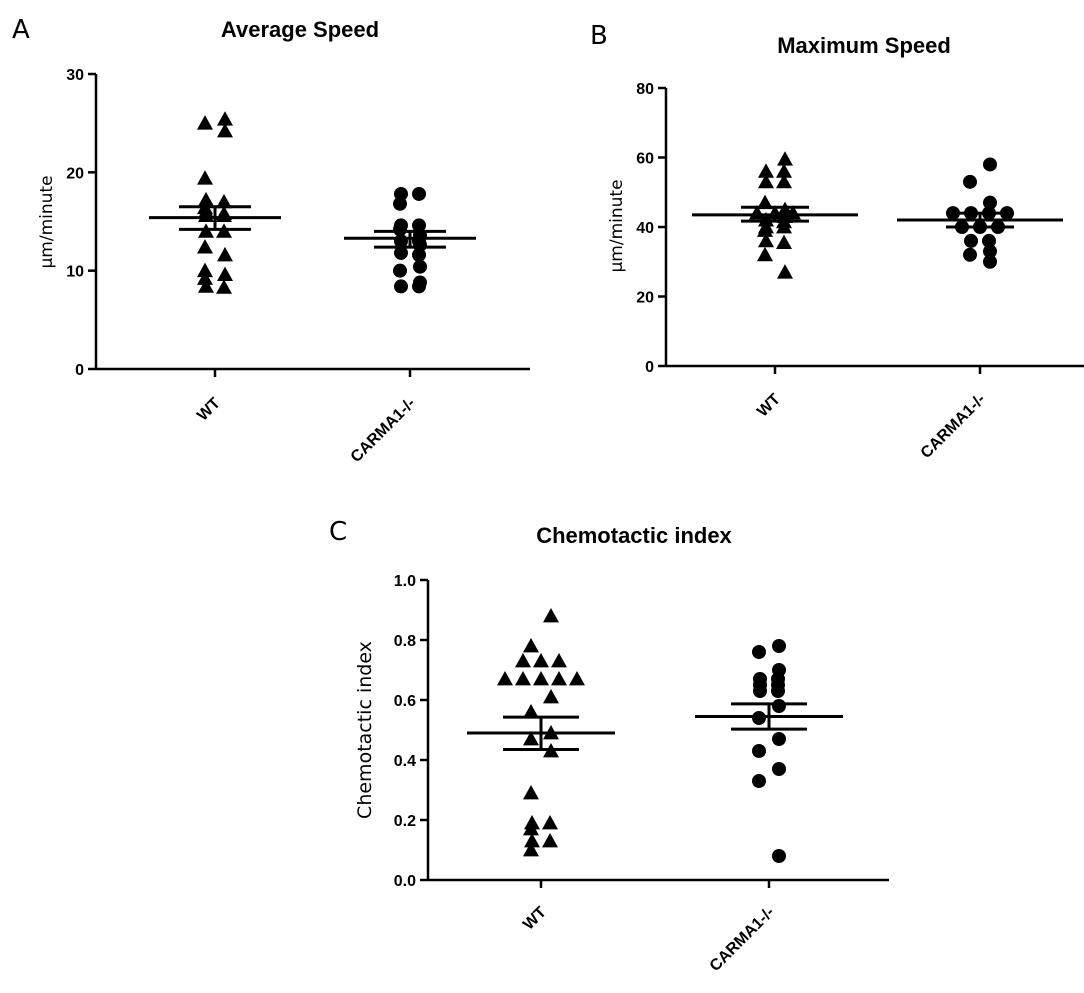  What do you see at coordinates (864, 45) in the screenshot?
I see `chart-title-b: Maximum Speed` at bounding box center [864, 45].